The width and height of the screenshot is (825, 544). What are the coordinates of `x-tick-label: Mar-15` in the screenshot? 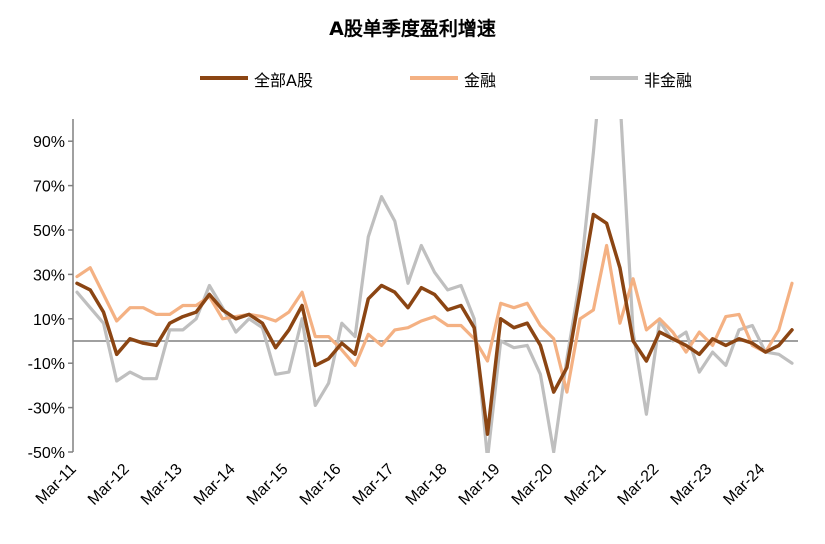 It's located at (268, 485).